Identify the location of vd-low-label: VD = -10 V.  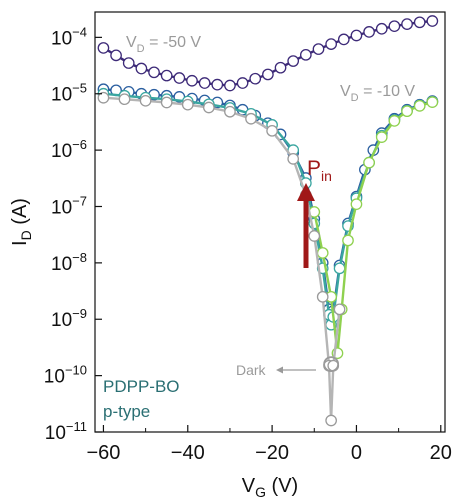
(377, 93).